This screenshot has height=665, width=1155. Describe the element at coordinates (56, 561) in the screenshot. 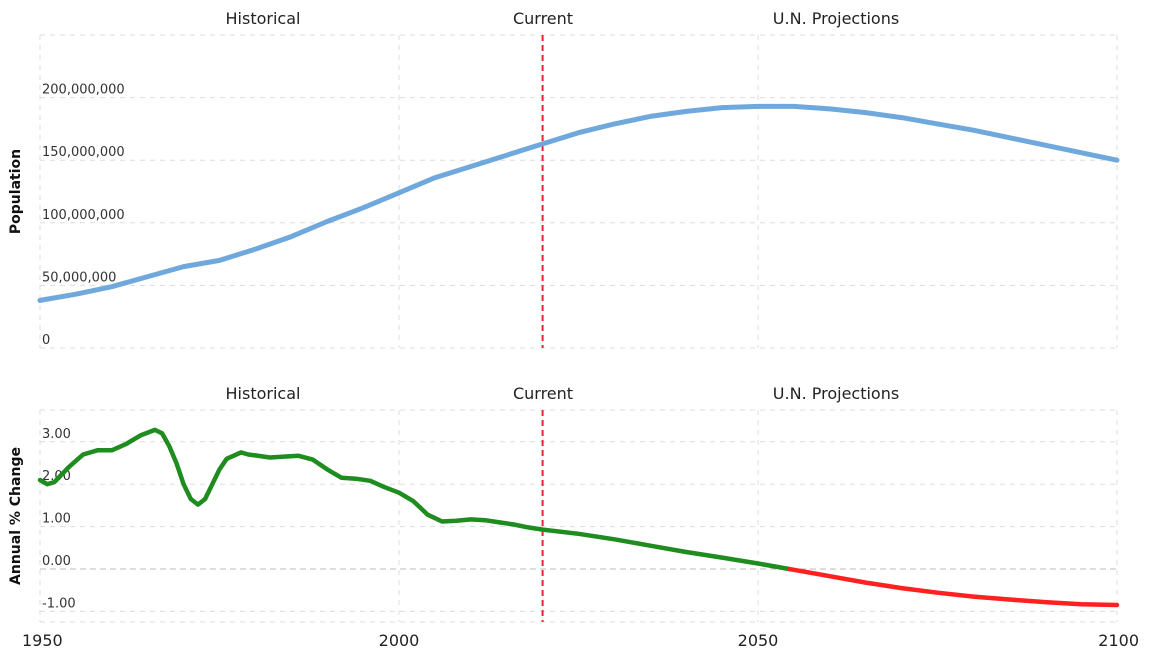

I see `y-tick-label: 0.00` at that location.